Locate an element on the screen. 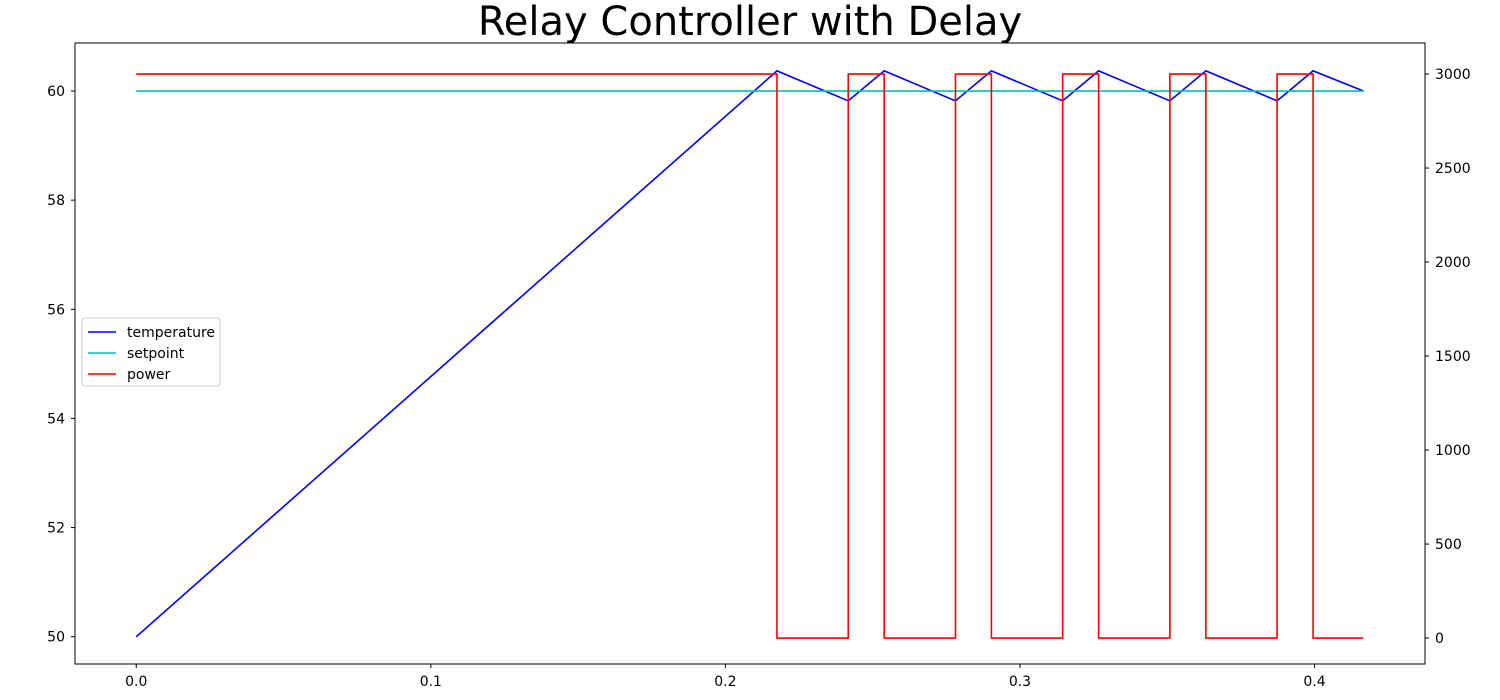 The image size is (1500, 700). chart-title: Relay Controller with Delay is located at coordinates (750, 22).